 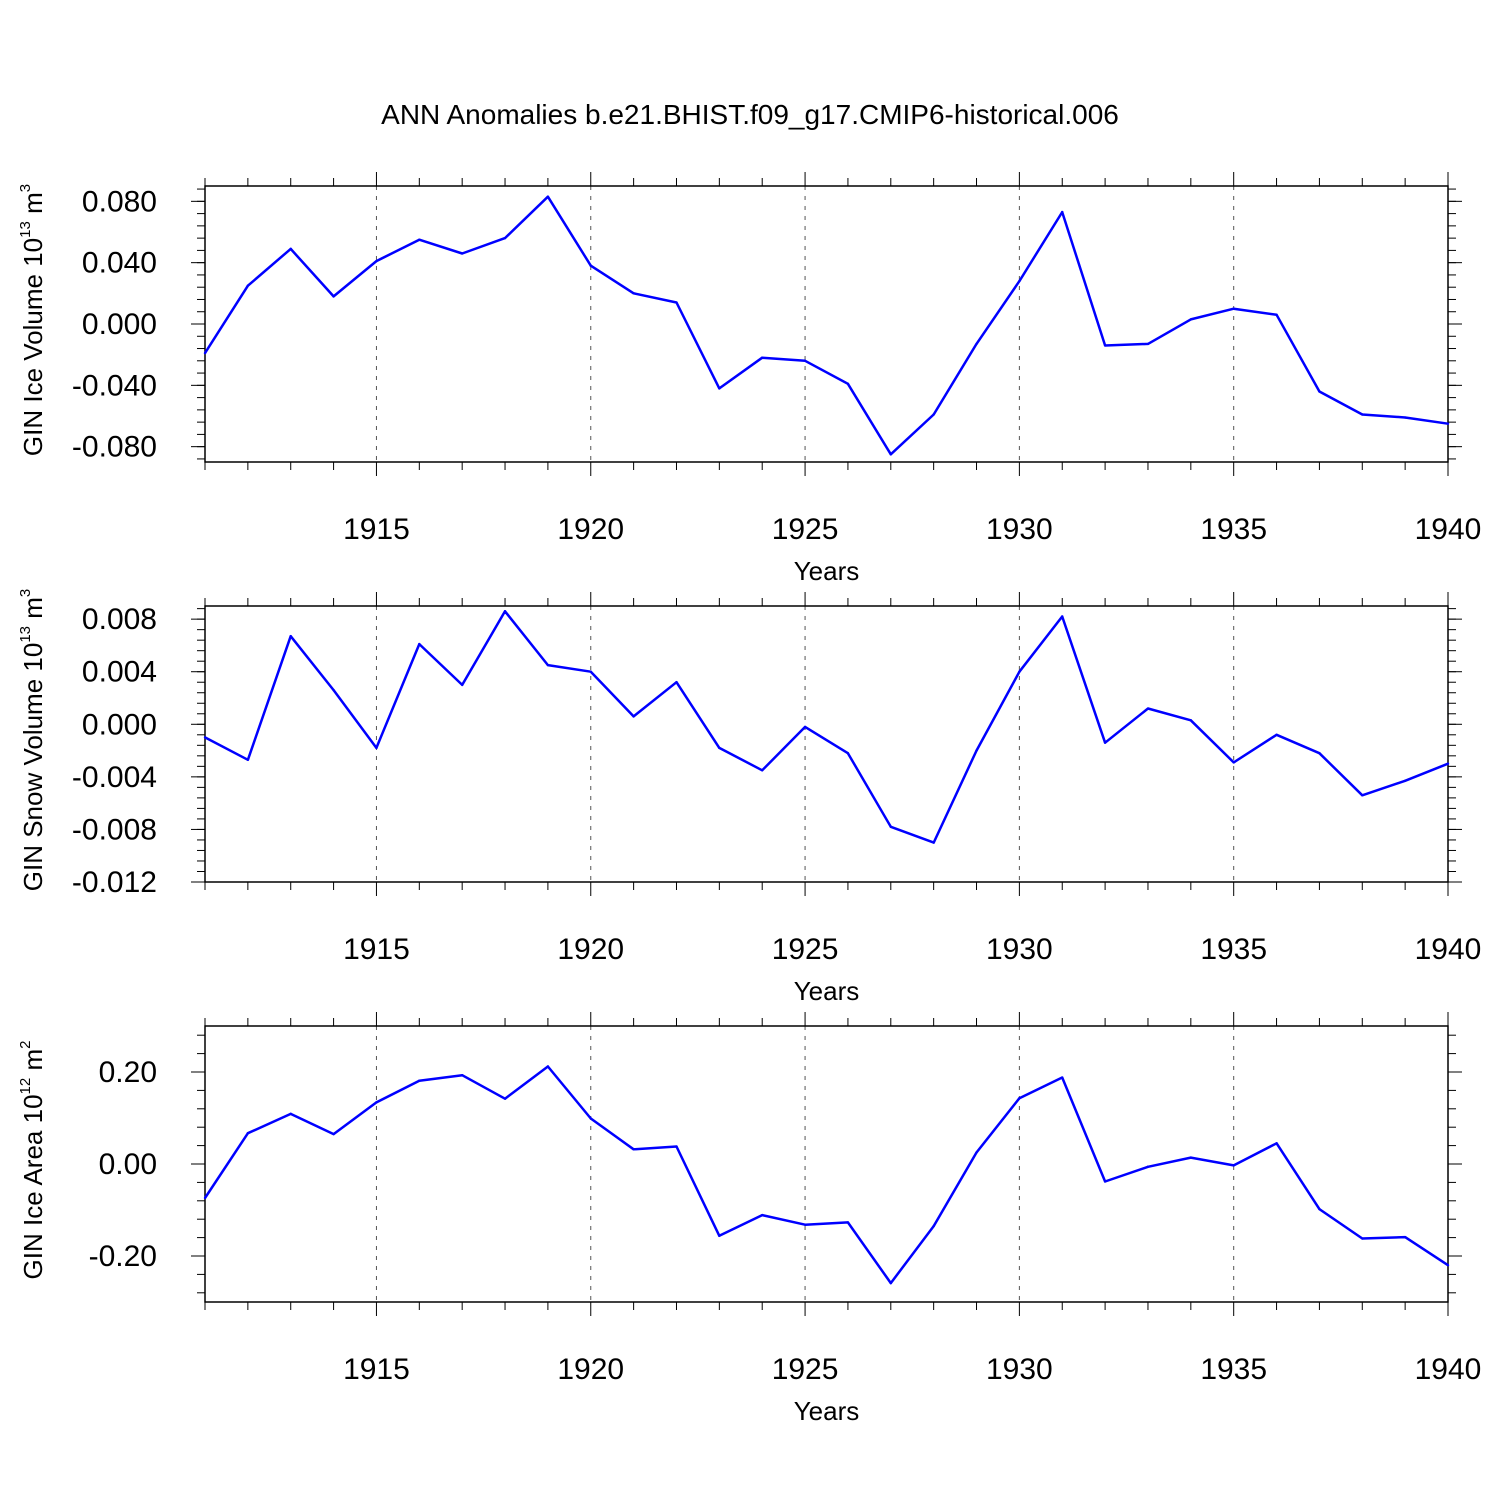 I want to click on y-tick-label: -0.004, so click(x=114, y=777).